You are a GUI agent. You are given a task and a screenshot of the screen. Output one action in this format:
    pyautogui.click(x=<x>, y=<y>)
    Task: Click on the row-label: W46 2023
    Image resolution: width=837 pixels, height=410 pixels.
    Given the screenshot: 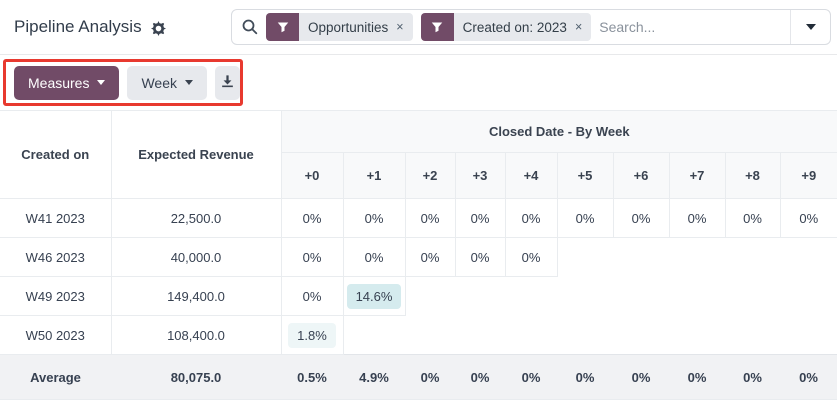 What is the action you would take?
    pyautogui.click(x=56, y=257)
    